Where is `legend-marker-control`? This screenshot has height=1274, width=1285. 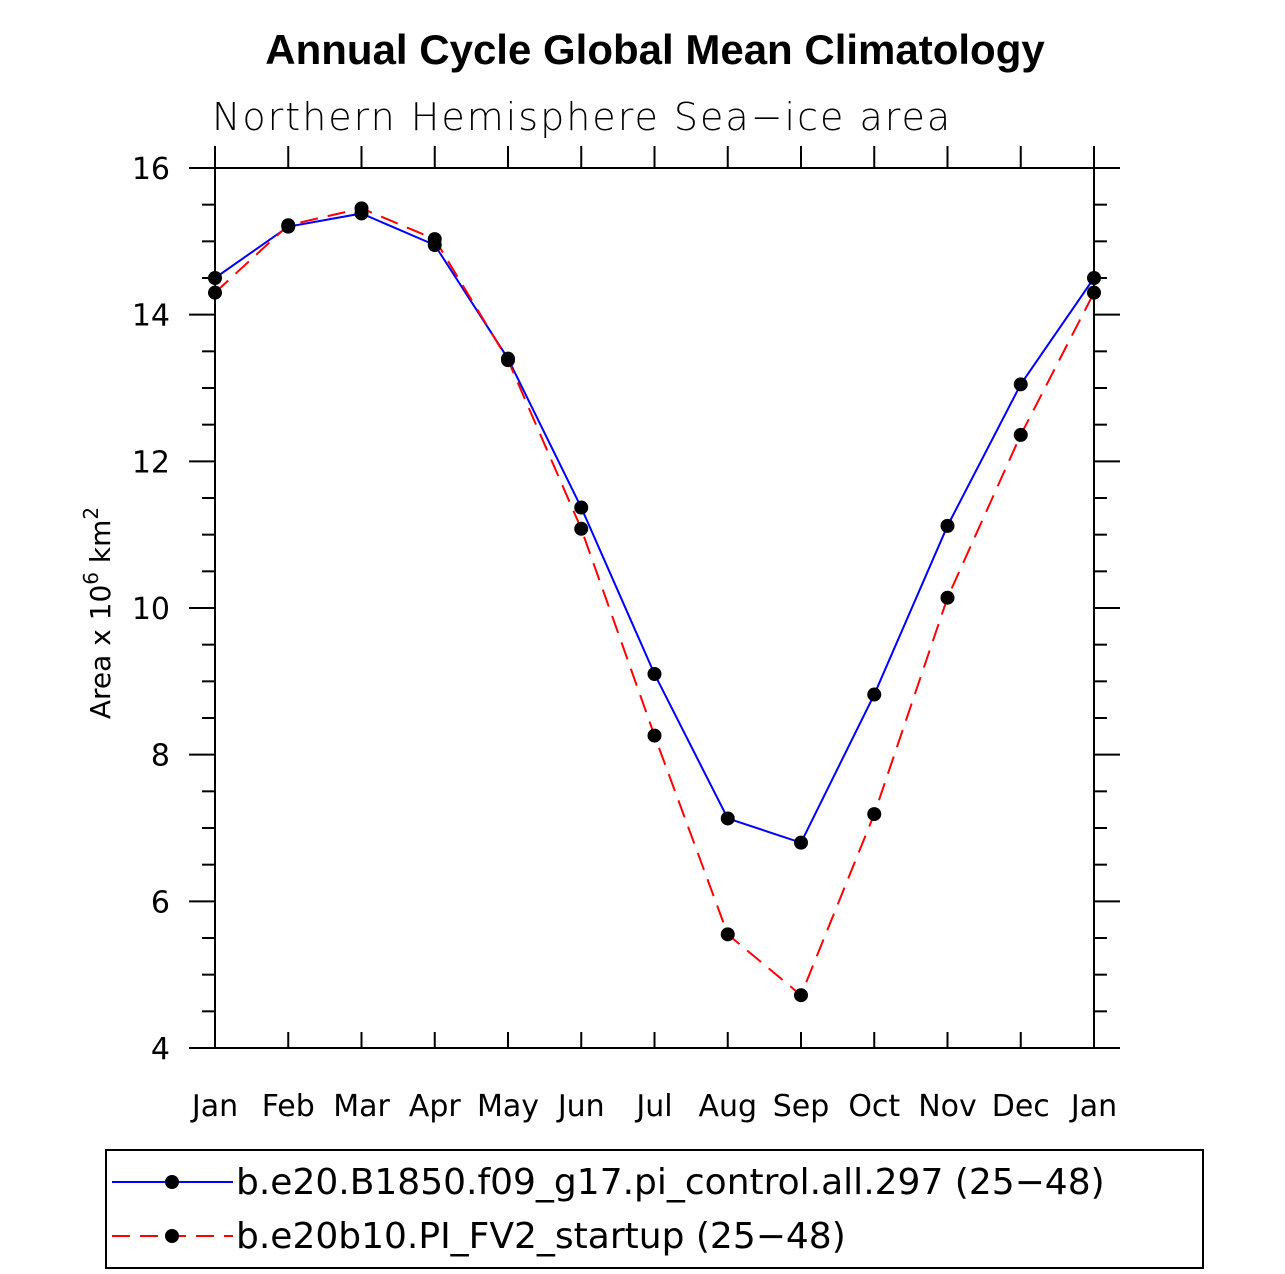 legend-marker-control is located at coordinates (172, 1182).